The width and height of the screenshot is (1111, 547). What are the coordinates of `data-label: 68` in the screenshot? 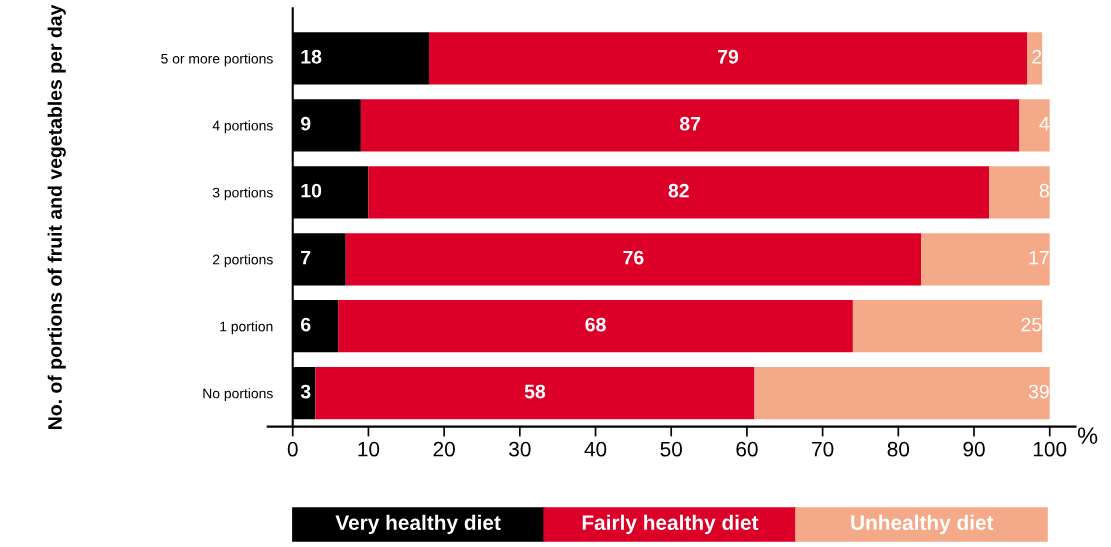 It's located at (595, 324).